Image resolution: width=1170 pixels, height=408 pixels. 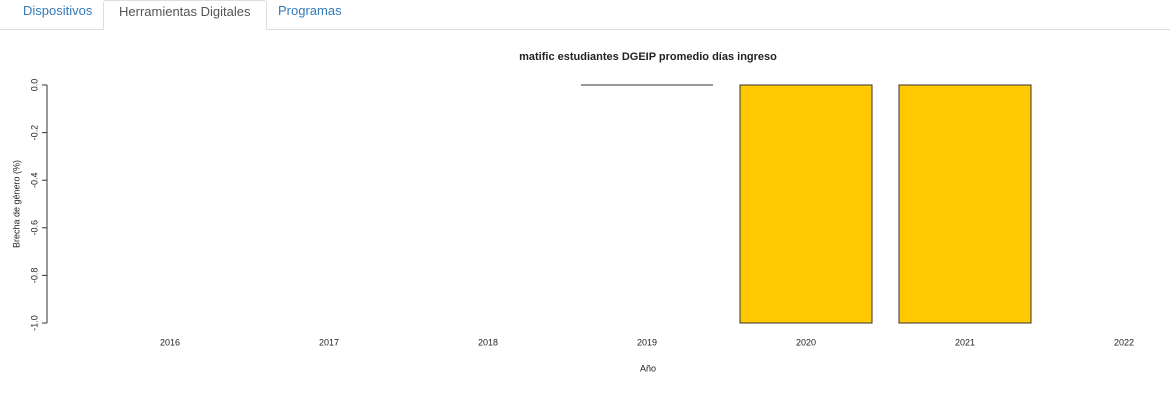 I want to click on y-tick-label: 0.0, so click(x=34, y=85).